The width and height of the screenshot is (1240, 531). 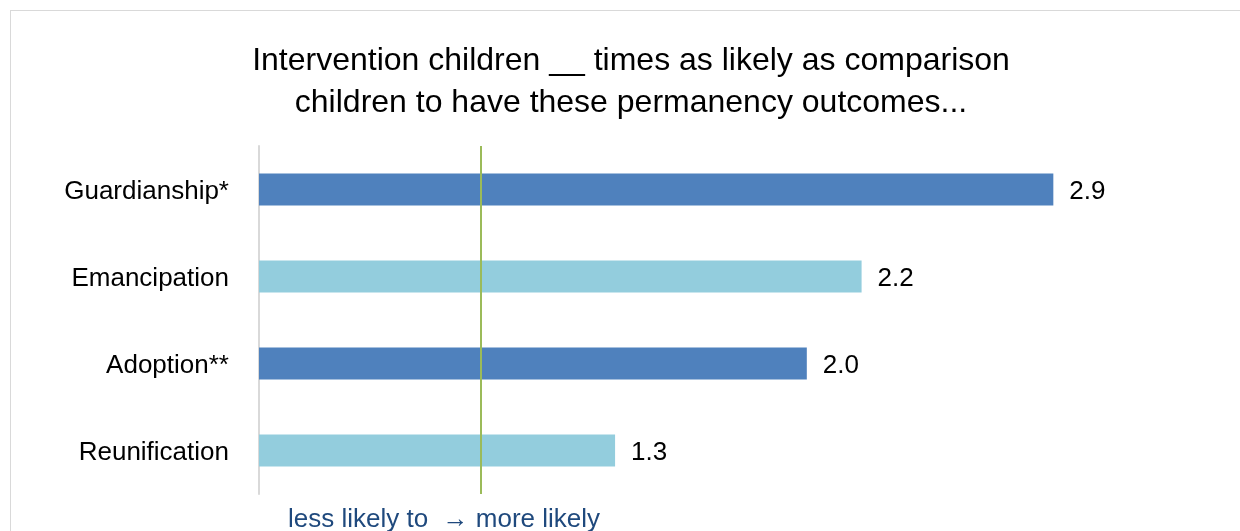 I want to click on data-label: 2.2, so click(x=895, y=276).